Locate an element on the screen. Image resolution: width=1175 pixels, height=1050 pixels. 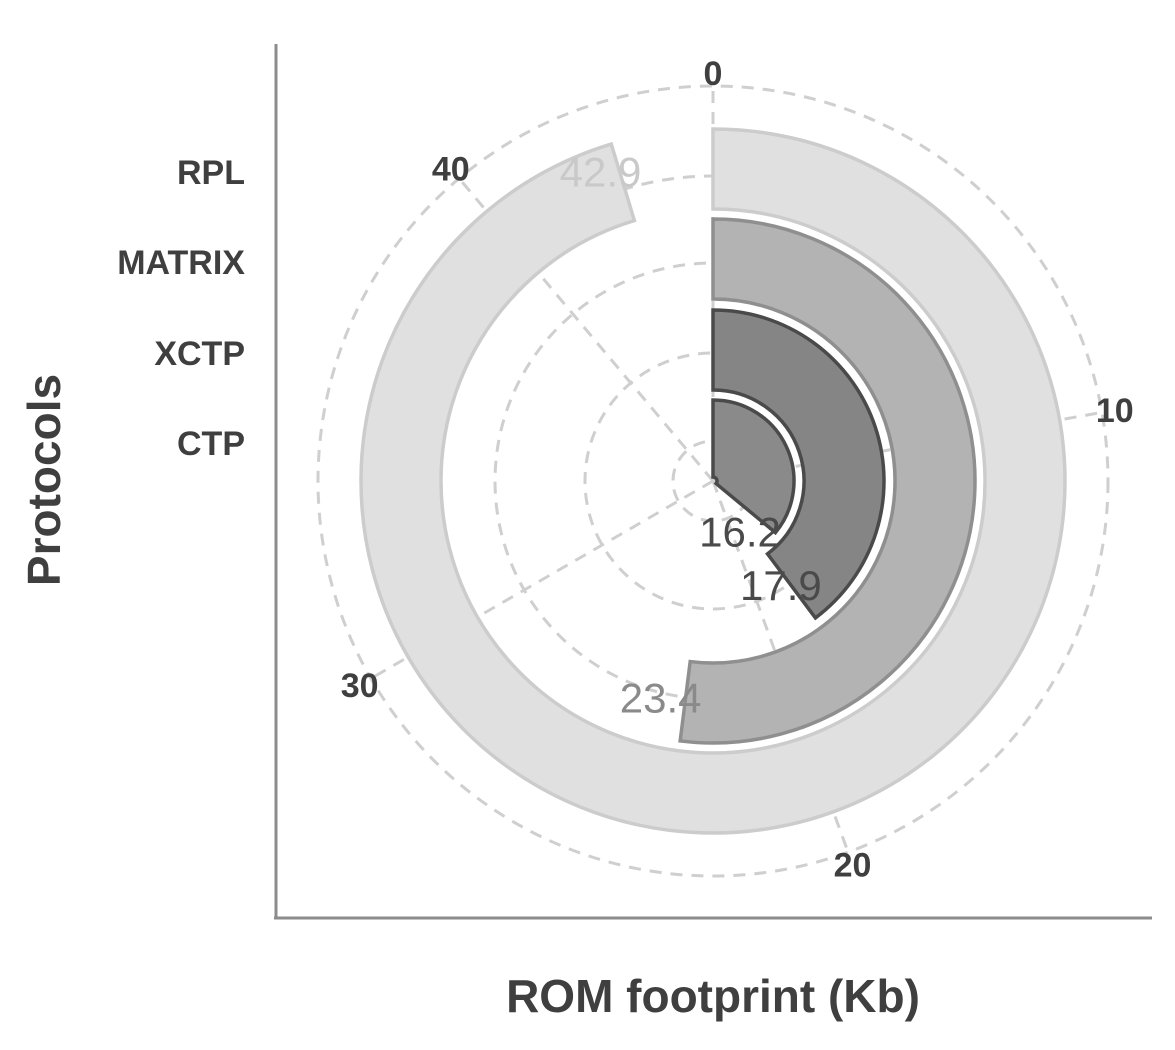
value-label-matrix: 23.4 is located at coordinates (661, 697).